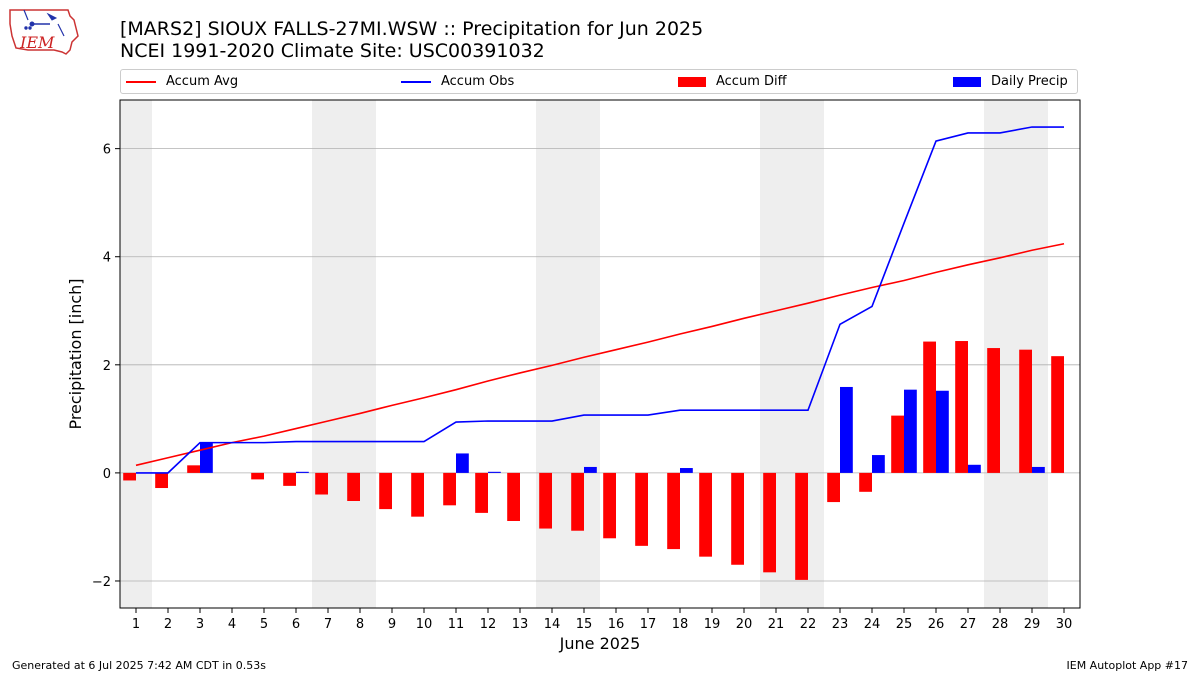  Describe the element at coordinates (478, 81) in the screenshot. I see `legend-label-accum-obs: Accum Obs` at that location.